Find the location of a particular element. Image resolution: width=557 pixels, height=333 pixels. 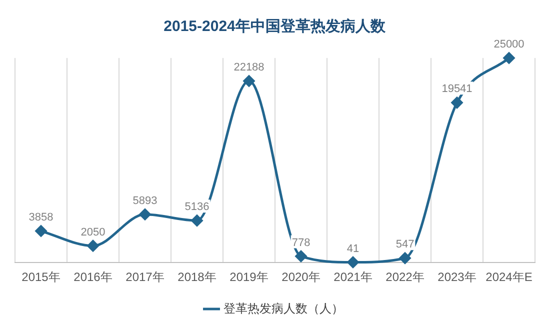

data-label: 22188 is located at coordinates (249, 68).